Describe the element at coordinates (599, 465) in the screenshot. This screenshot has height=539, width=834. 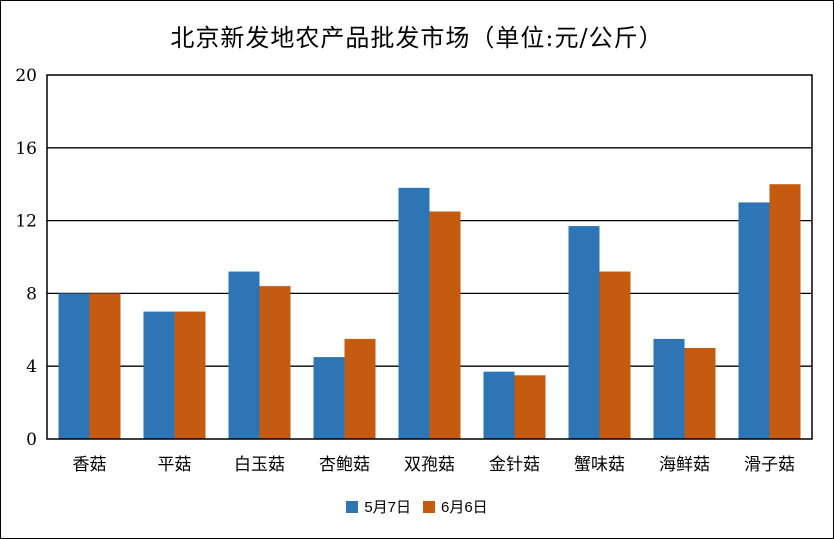
I see `x-tick-label: 蟹味菇` at that location.